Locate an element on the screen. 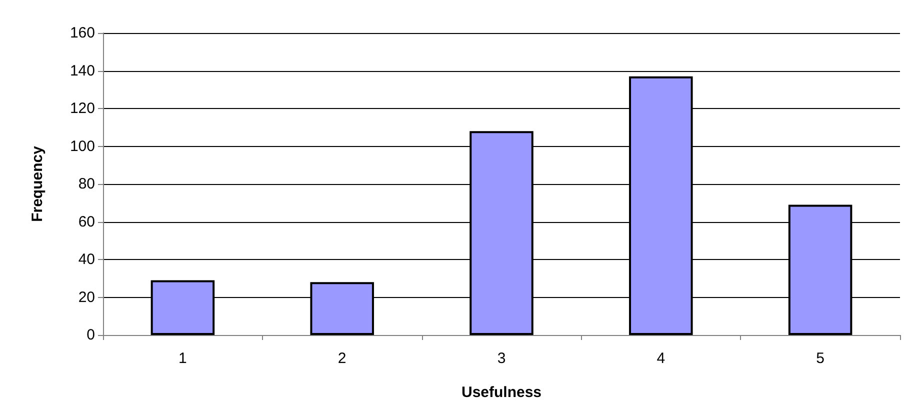  y-tick-label: 100 is located at coordinates (82, 146).